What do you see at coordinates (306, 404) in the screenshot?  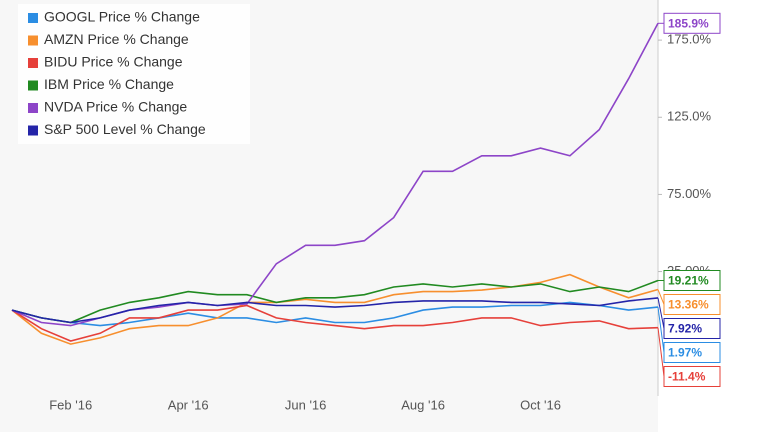 I see `x-tick-label: Jun '16` at bounding box center [306, 404].